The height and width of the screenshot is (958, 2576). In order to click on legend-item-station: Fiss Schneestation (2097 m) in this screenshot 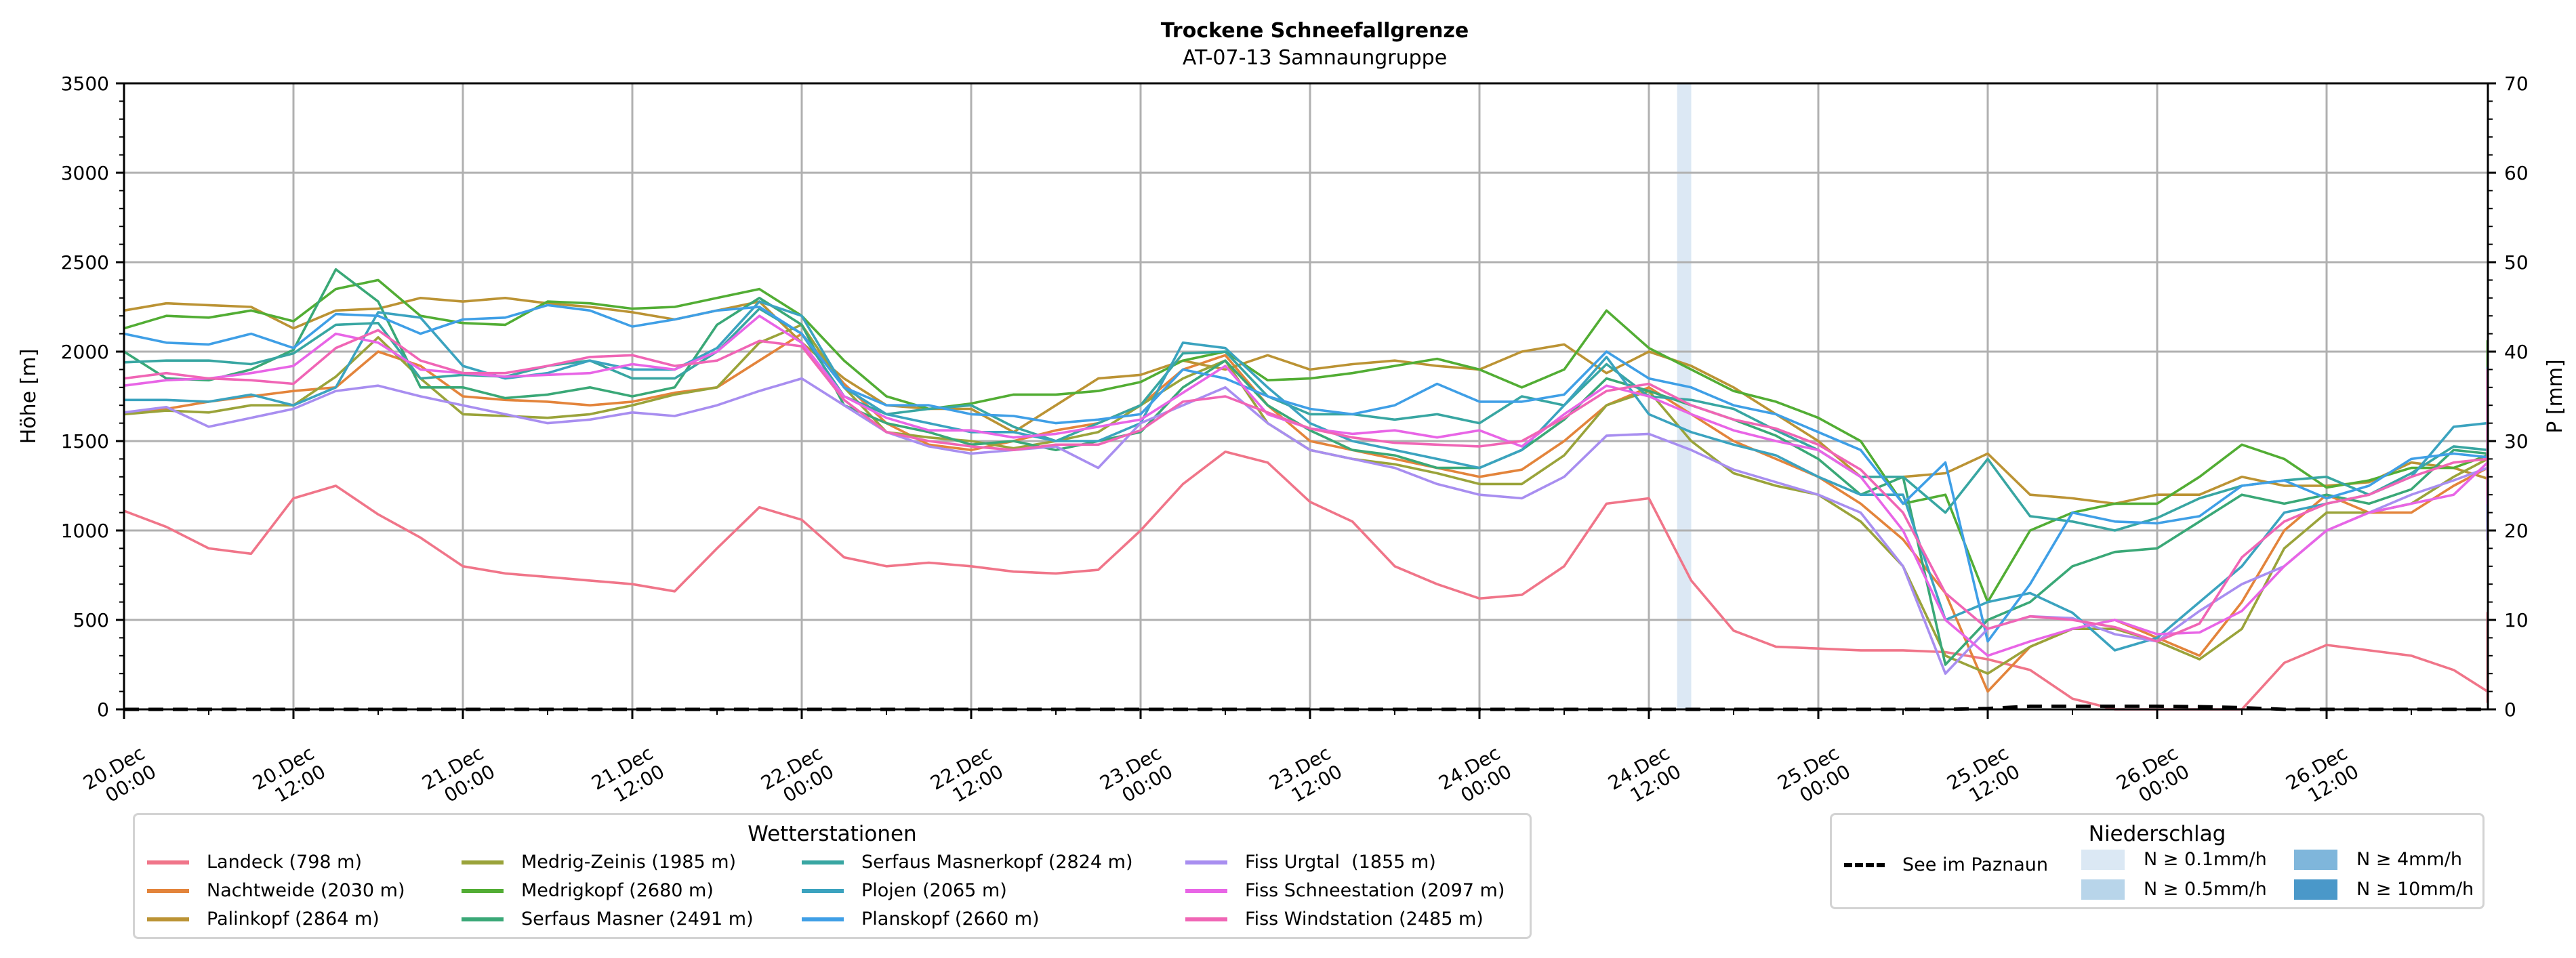, I will do `click(1345, 890)`.